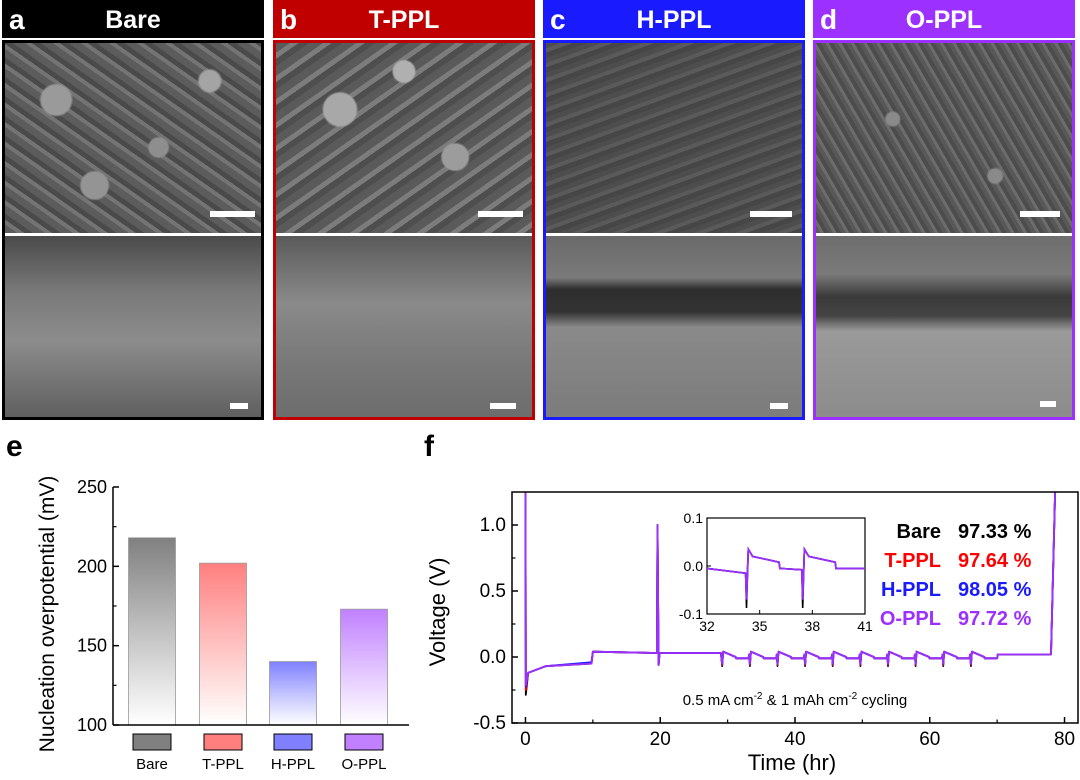 Image resolution: width=1080 pixels, height=780 pixels. What do you see at coordinates (14, 446) in the screenshot?
I see `panel-label-e: e` at bounding box center [14, 446].